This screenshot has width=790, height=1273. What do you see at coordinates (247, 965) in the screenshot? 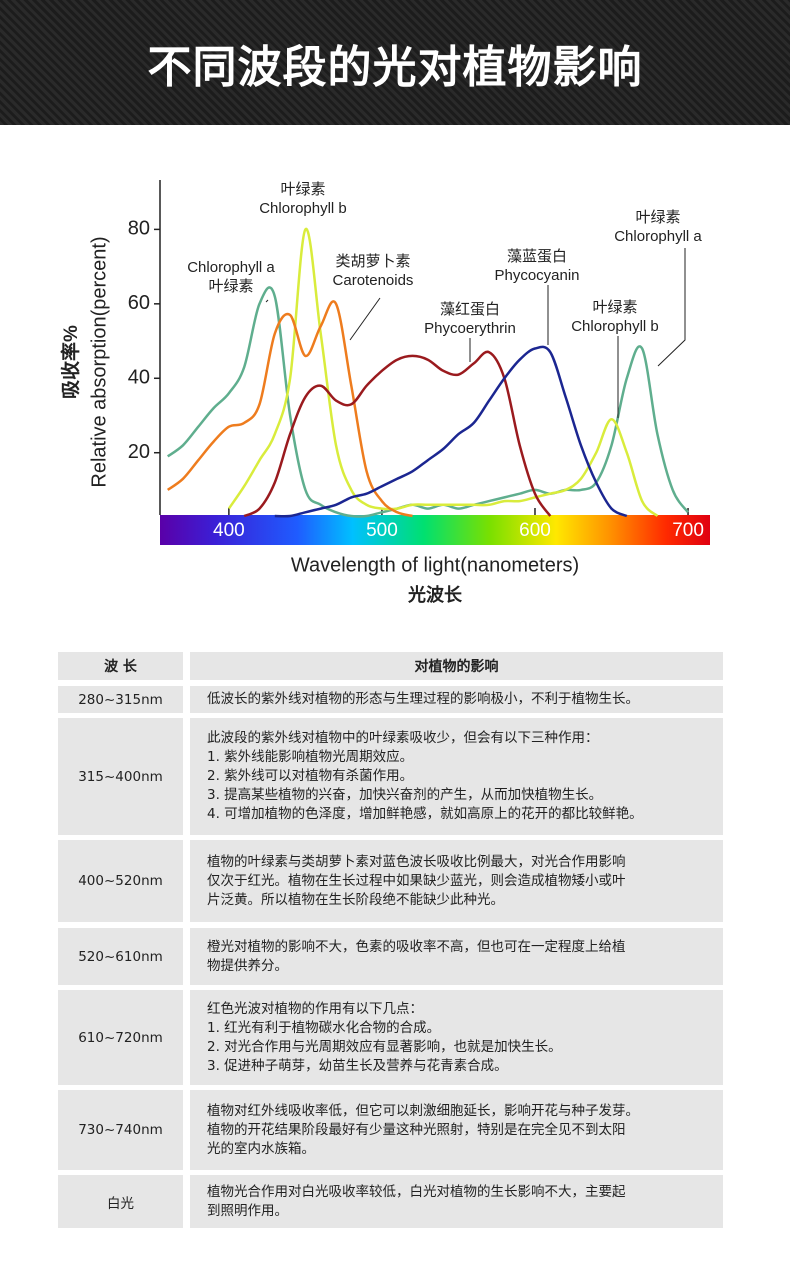
I see `text-line: 物提供养分。` at bounding box center [247, 965].